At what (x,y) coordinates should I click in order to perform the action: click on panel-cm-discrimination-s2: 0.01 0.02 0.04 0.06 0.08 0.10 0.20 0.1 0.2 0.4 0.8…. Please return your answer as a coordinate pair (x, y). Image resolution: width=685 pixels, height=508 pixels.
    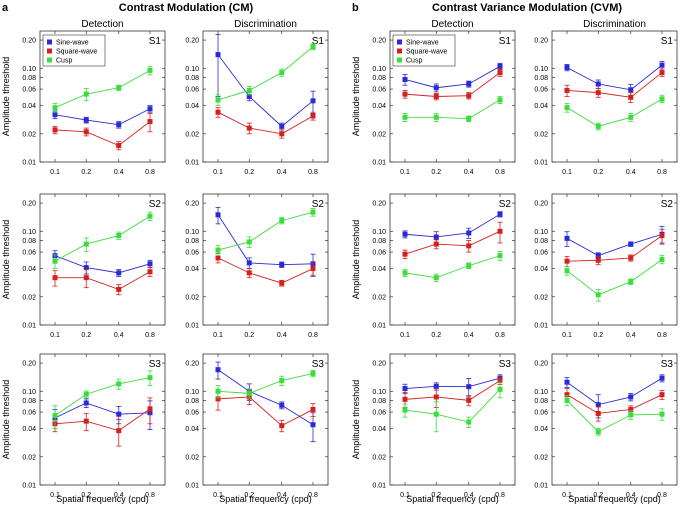
    Looking at the image, I should click on (257, 266).